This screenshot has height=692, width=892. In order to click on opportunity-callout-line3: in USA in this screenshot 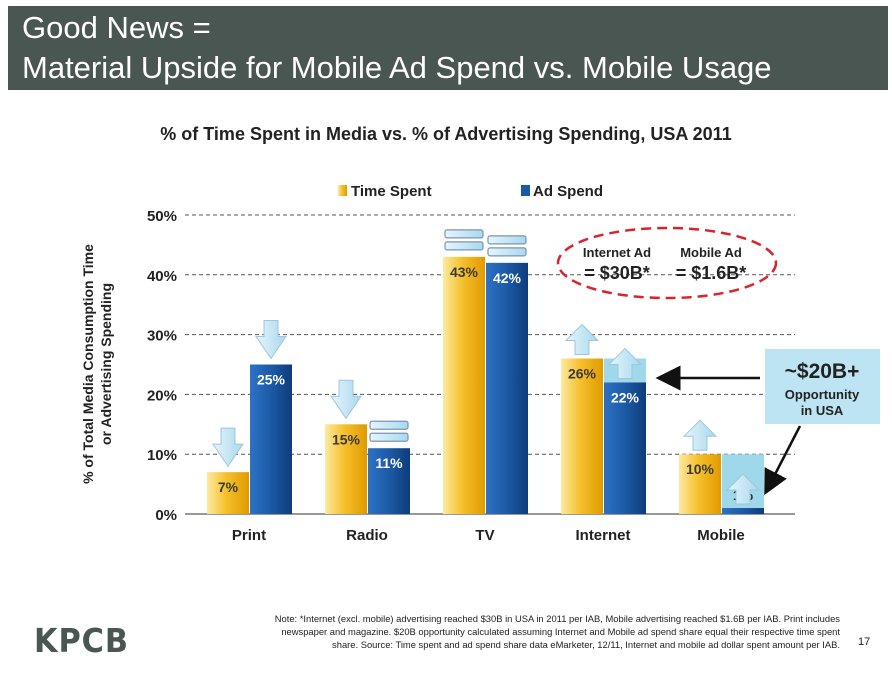, I will do `click(822, 410)`.